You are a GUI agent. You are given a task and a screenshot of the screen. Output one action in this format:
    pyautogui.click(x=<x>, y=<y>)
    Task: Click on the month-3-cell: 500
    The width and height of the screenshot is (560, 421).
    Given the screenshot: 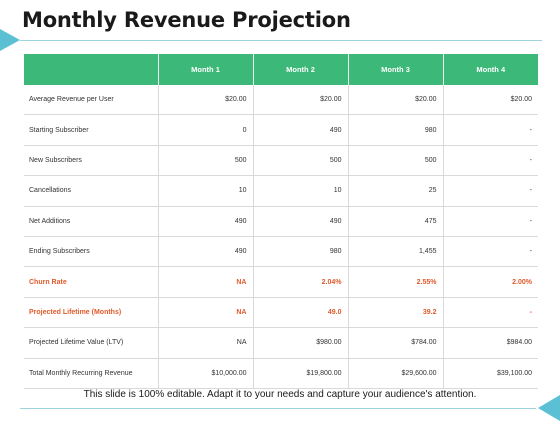 What is the action you would take?
    pyautogui.click(x=396, y=161)
    